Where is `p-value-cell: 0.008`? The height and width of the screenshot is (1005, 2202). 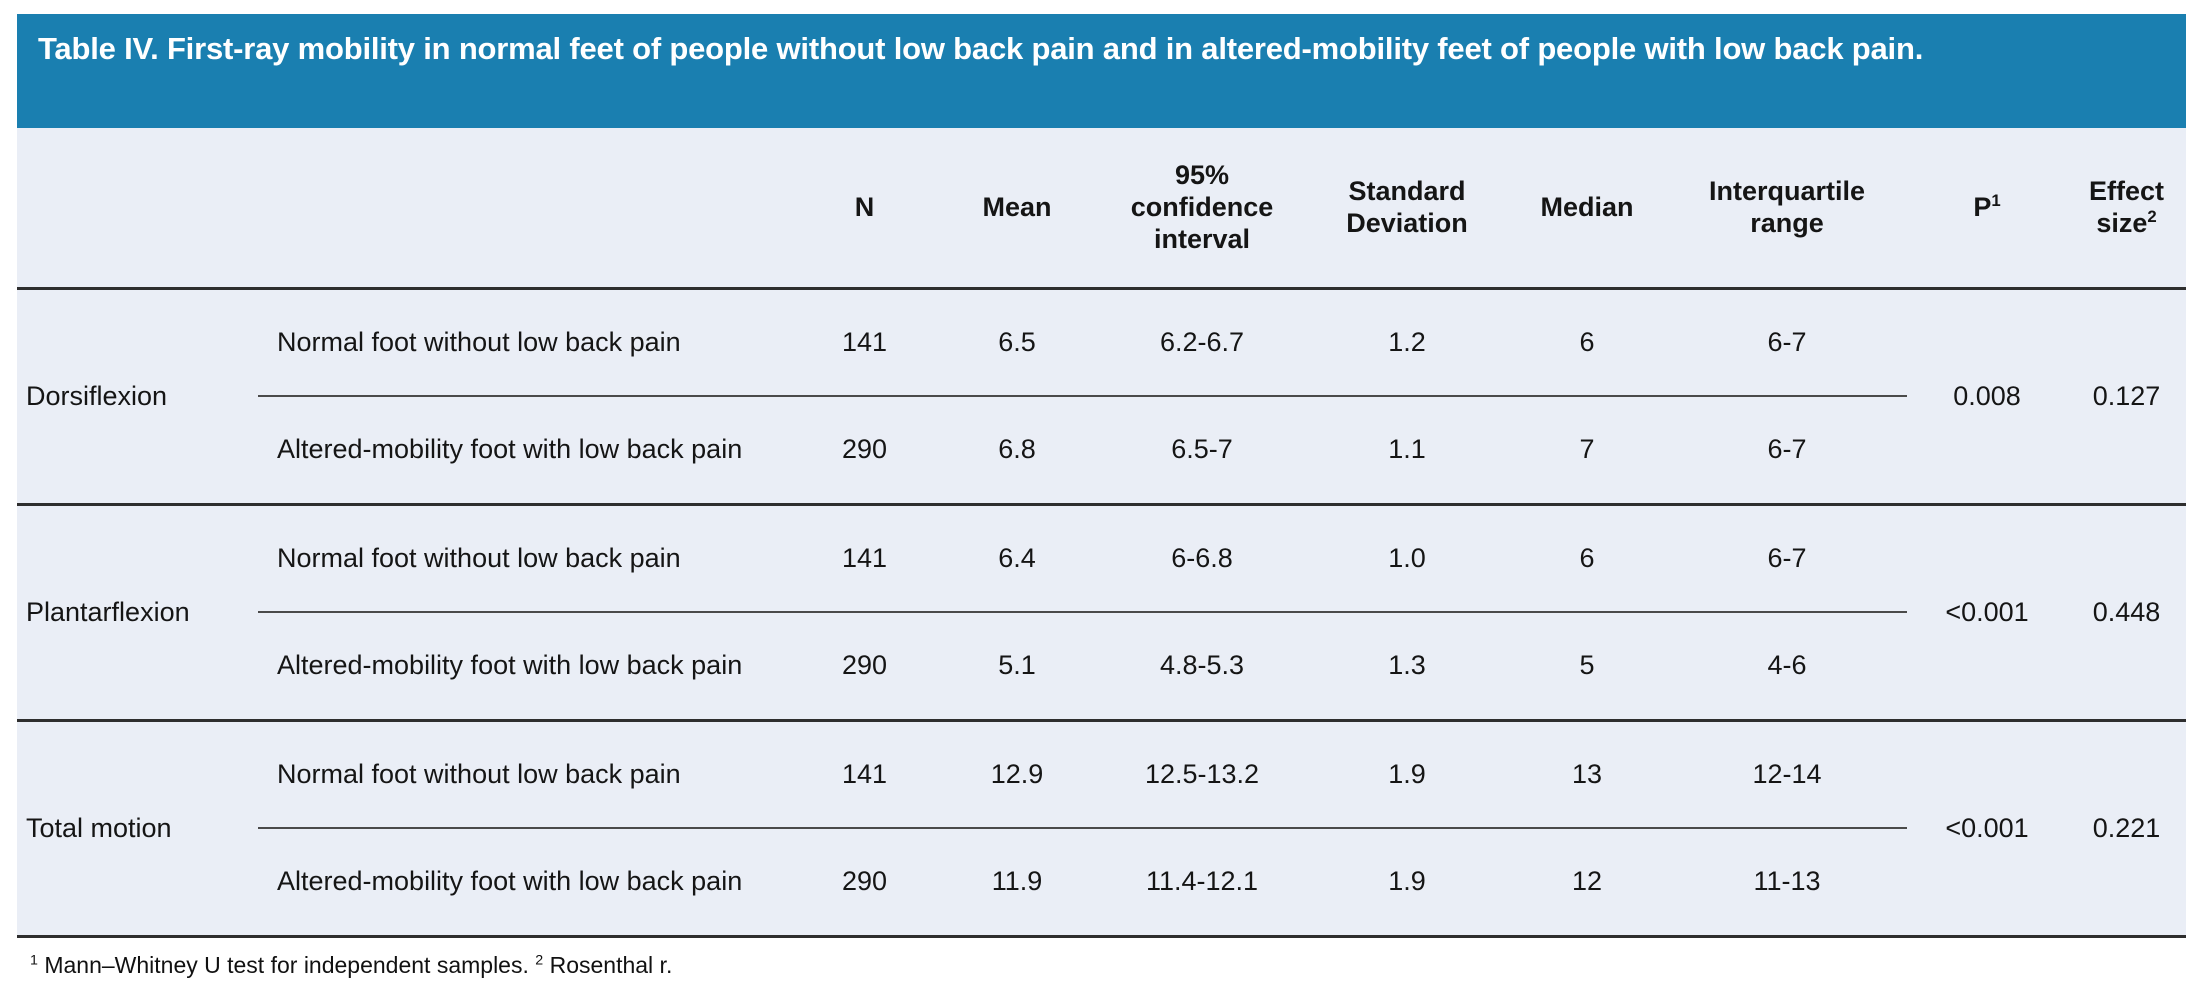
p-value-cell: 0.008 is located at coordinates (1987, 397).